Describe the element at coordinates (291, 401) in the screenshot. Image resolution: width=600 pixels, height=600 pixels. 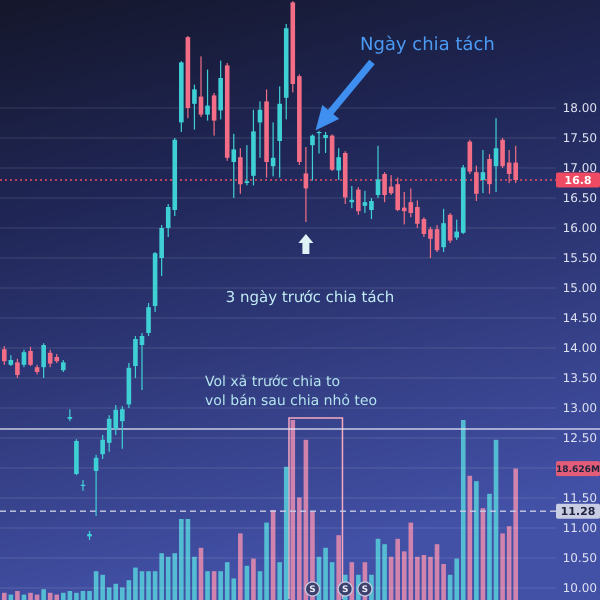
I see `annotation: vol bán sau chia nhỏ teo` at that location.